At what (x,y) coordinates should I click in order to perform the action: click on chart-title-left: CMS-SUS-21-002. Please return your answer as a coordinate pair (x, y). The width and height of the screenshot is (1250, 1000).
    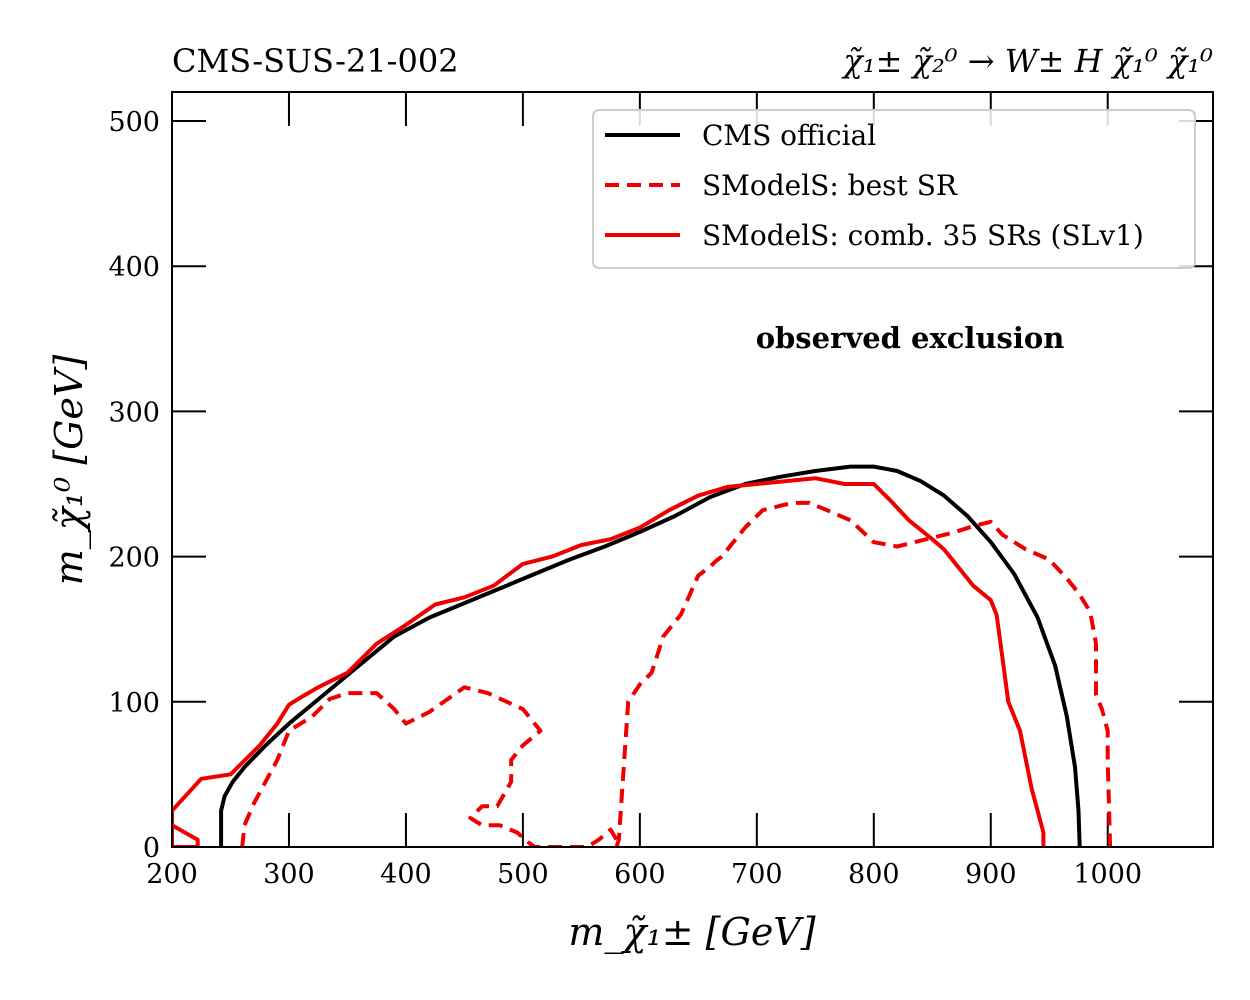
    Looking at the image, I should click on (315, 61).